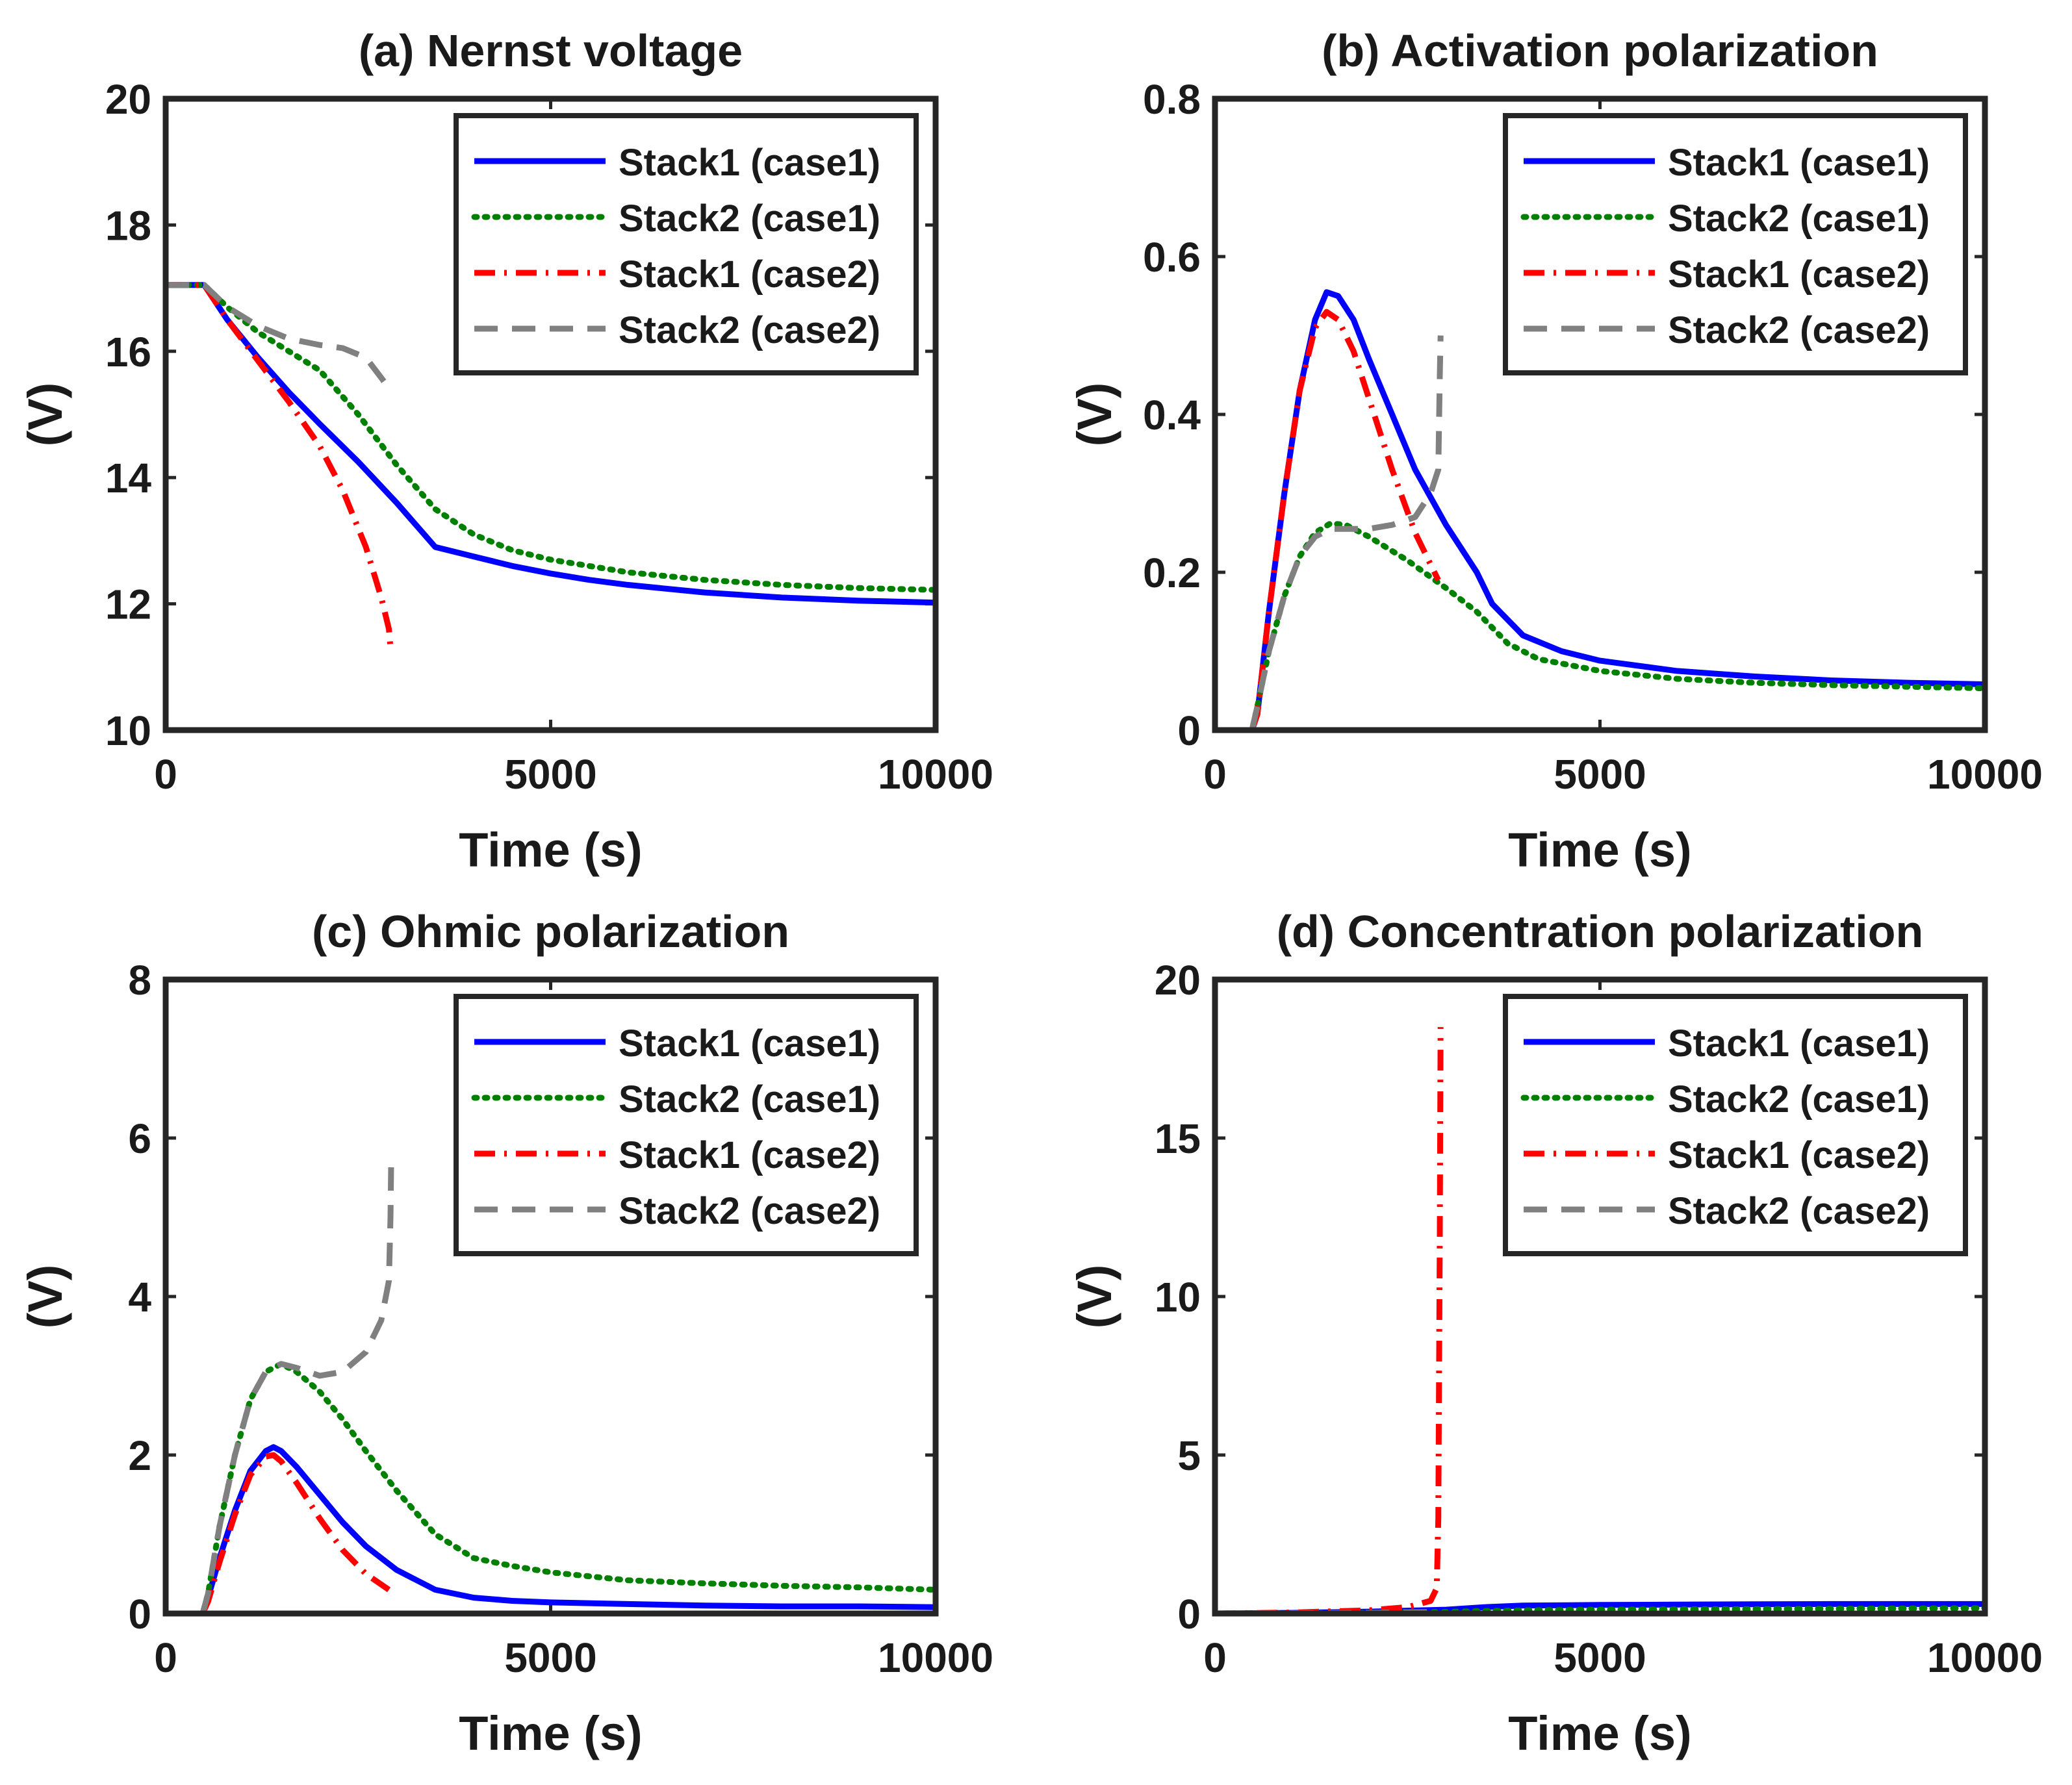 The image size is (2072, 1785). I want to click on chart-title: (b) Activation polarization, so click(1600, 50).